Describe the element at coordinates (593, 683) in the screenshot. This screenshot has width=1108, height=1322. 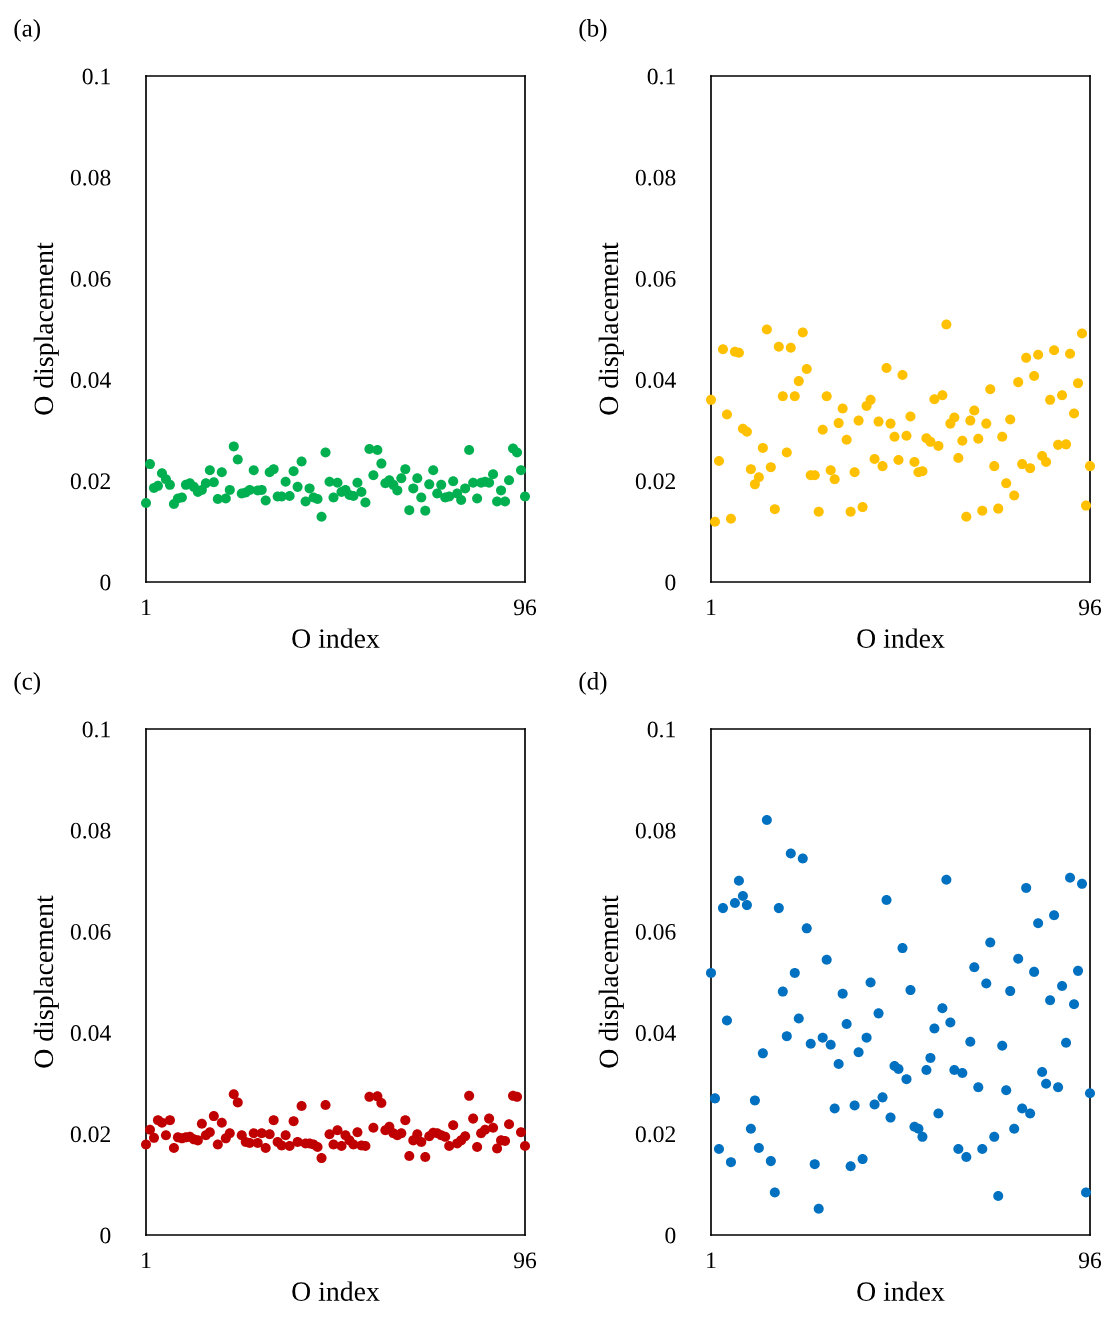
I see `text: (d)` at that location.